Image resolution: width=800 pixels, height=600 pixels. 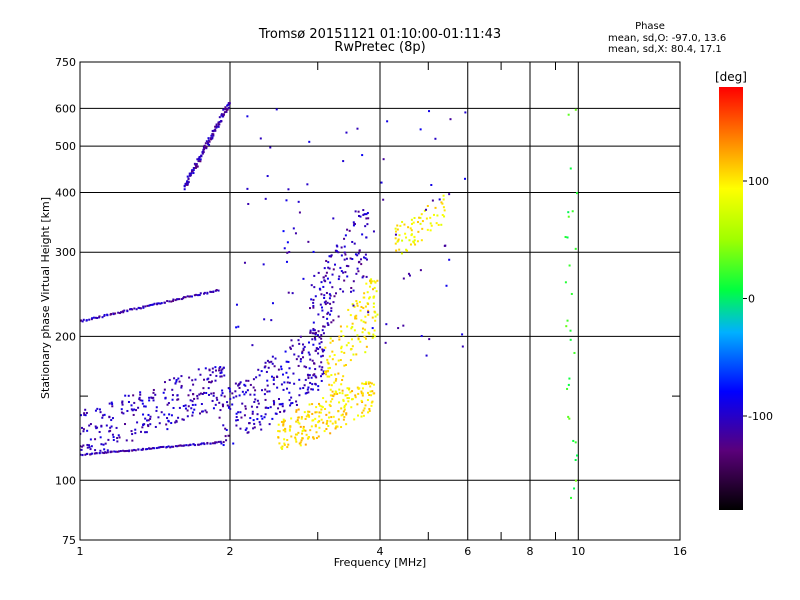 I want to click on y-tick-label: 300, so click(x=65, y=252).